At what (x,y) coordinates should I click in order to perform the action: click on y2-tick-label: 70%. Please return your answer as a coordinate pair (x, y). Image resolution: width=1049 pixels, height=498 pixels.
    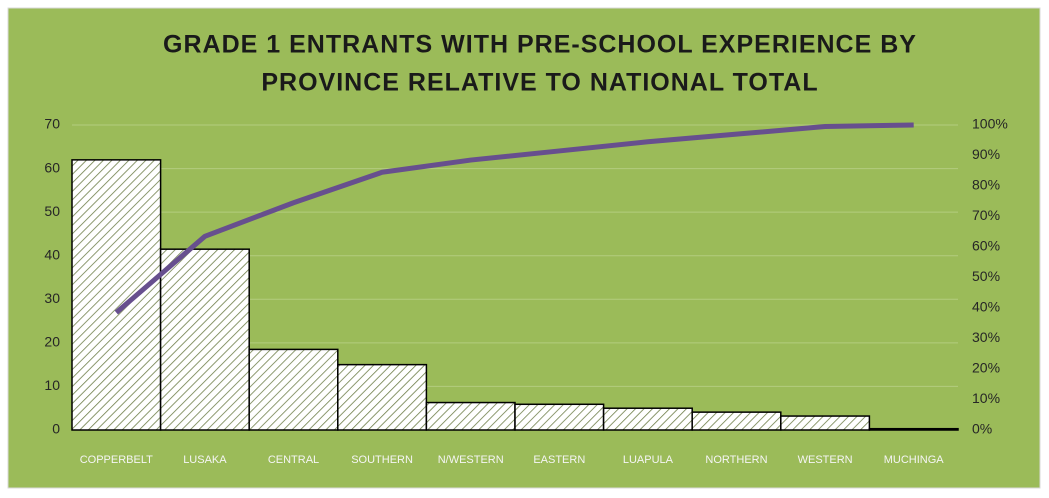
    Looking at the image, I should click on (986, 215).